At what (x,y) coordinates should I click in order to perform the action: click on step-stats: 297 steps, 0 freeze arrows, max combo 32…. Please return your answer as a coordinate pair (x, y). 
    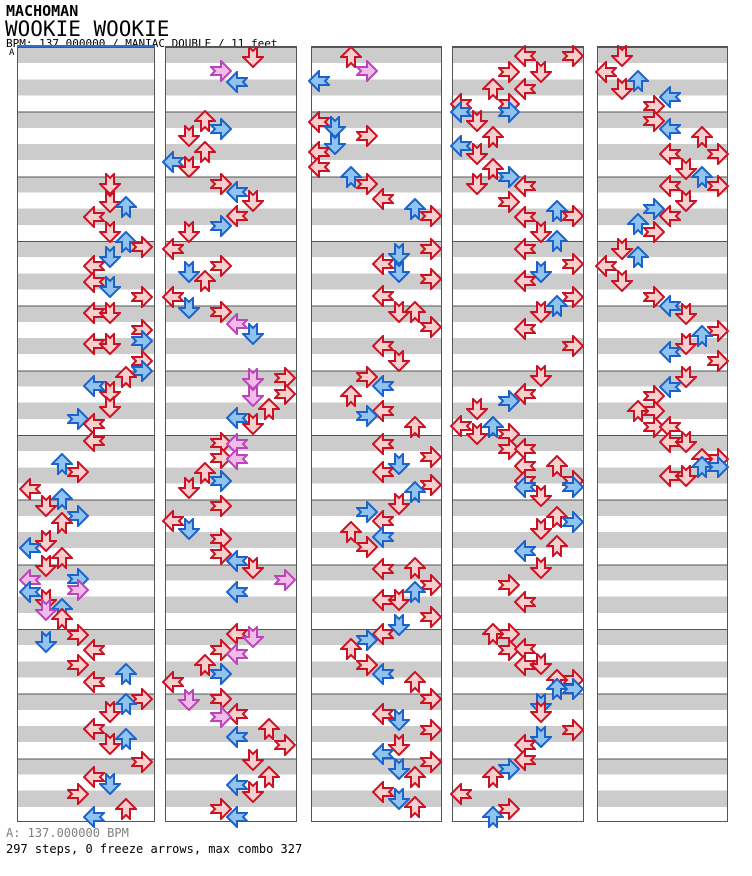
    Looking at the image, I should click on (154, 849).